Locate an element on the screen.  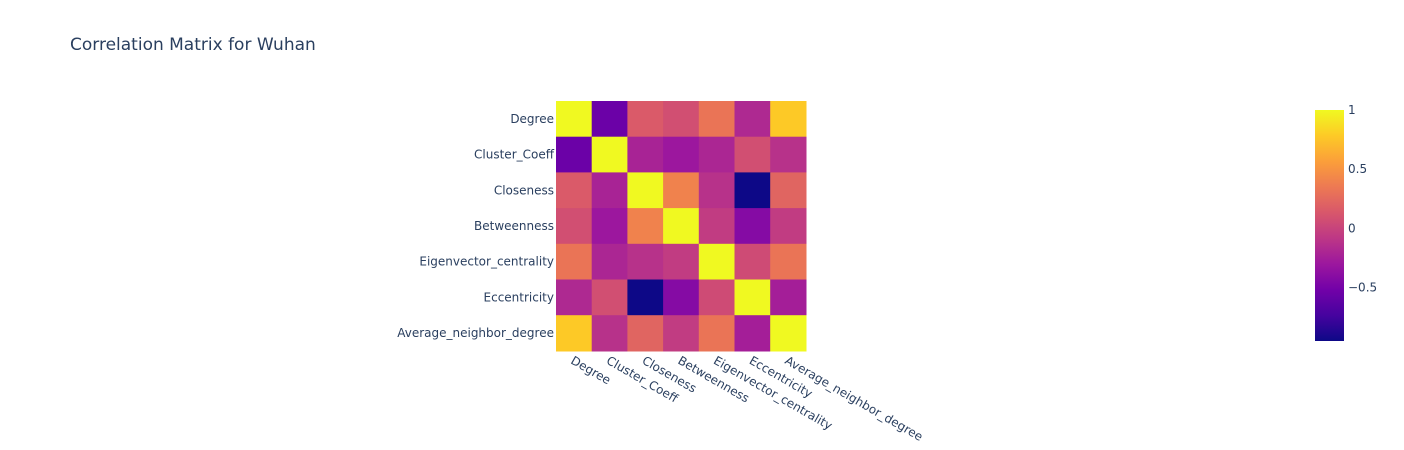
colorbar-tick-label: 0.5 is located at coordinates (1357, 169).